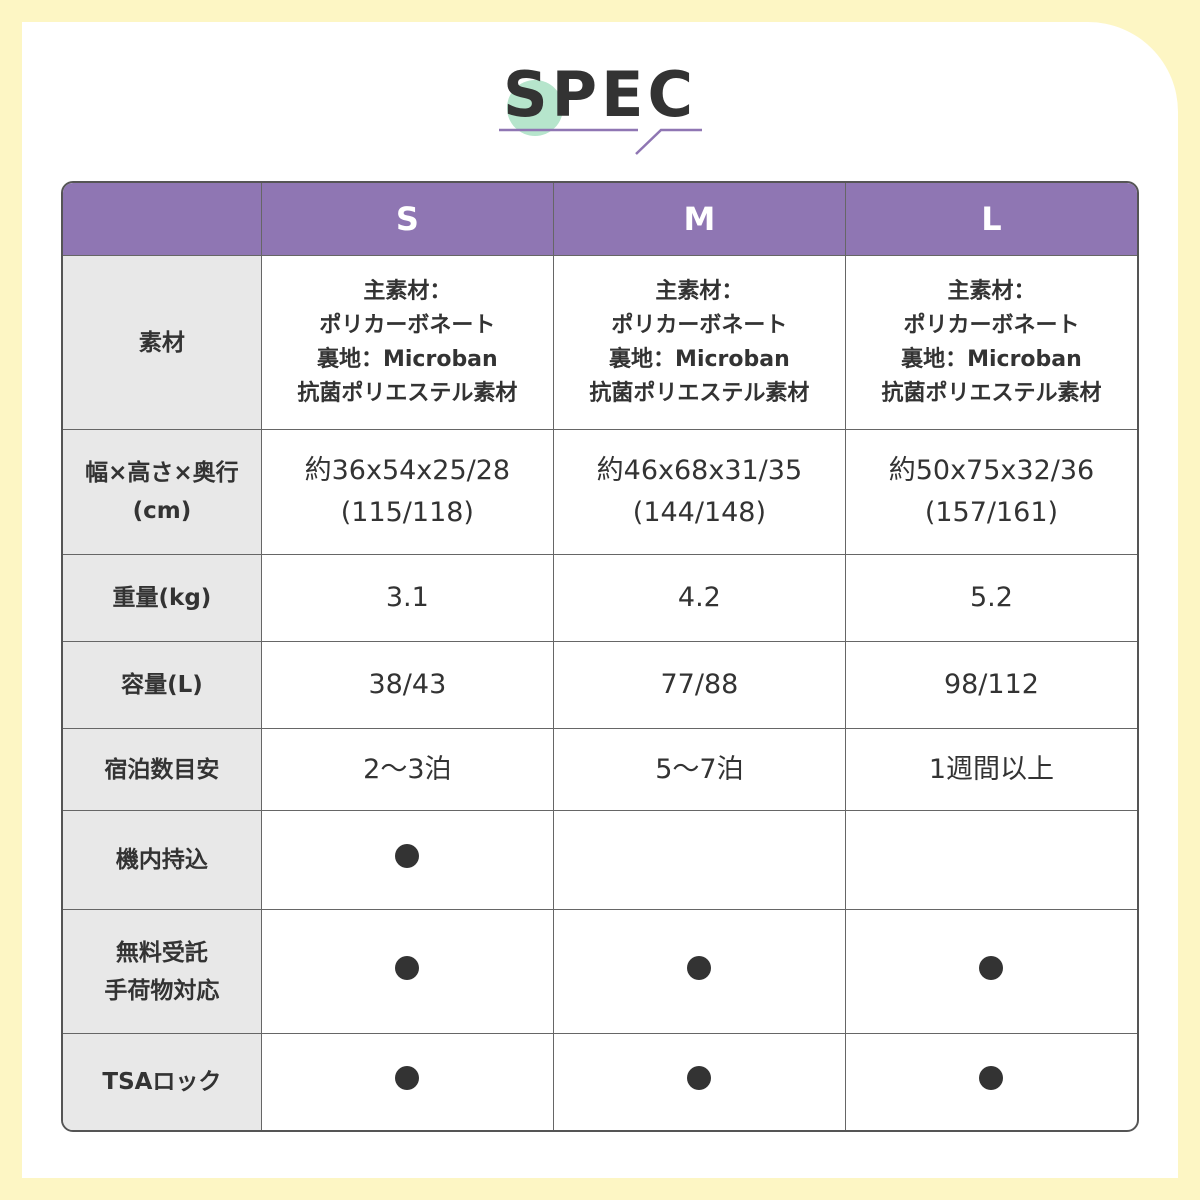  I want to click on cell-m: 4.2, so click(699, 598).